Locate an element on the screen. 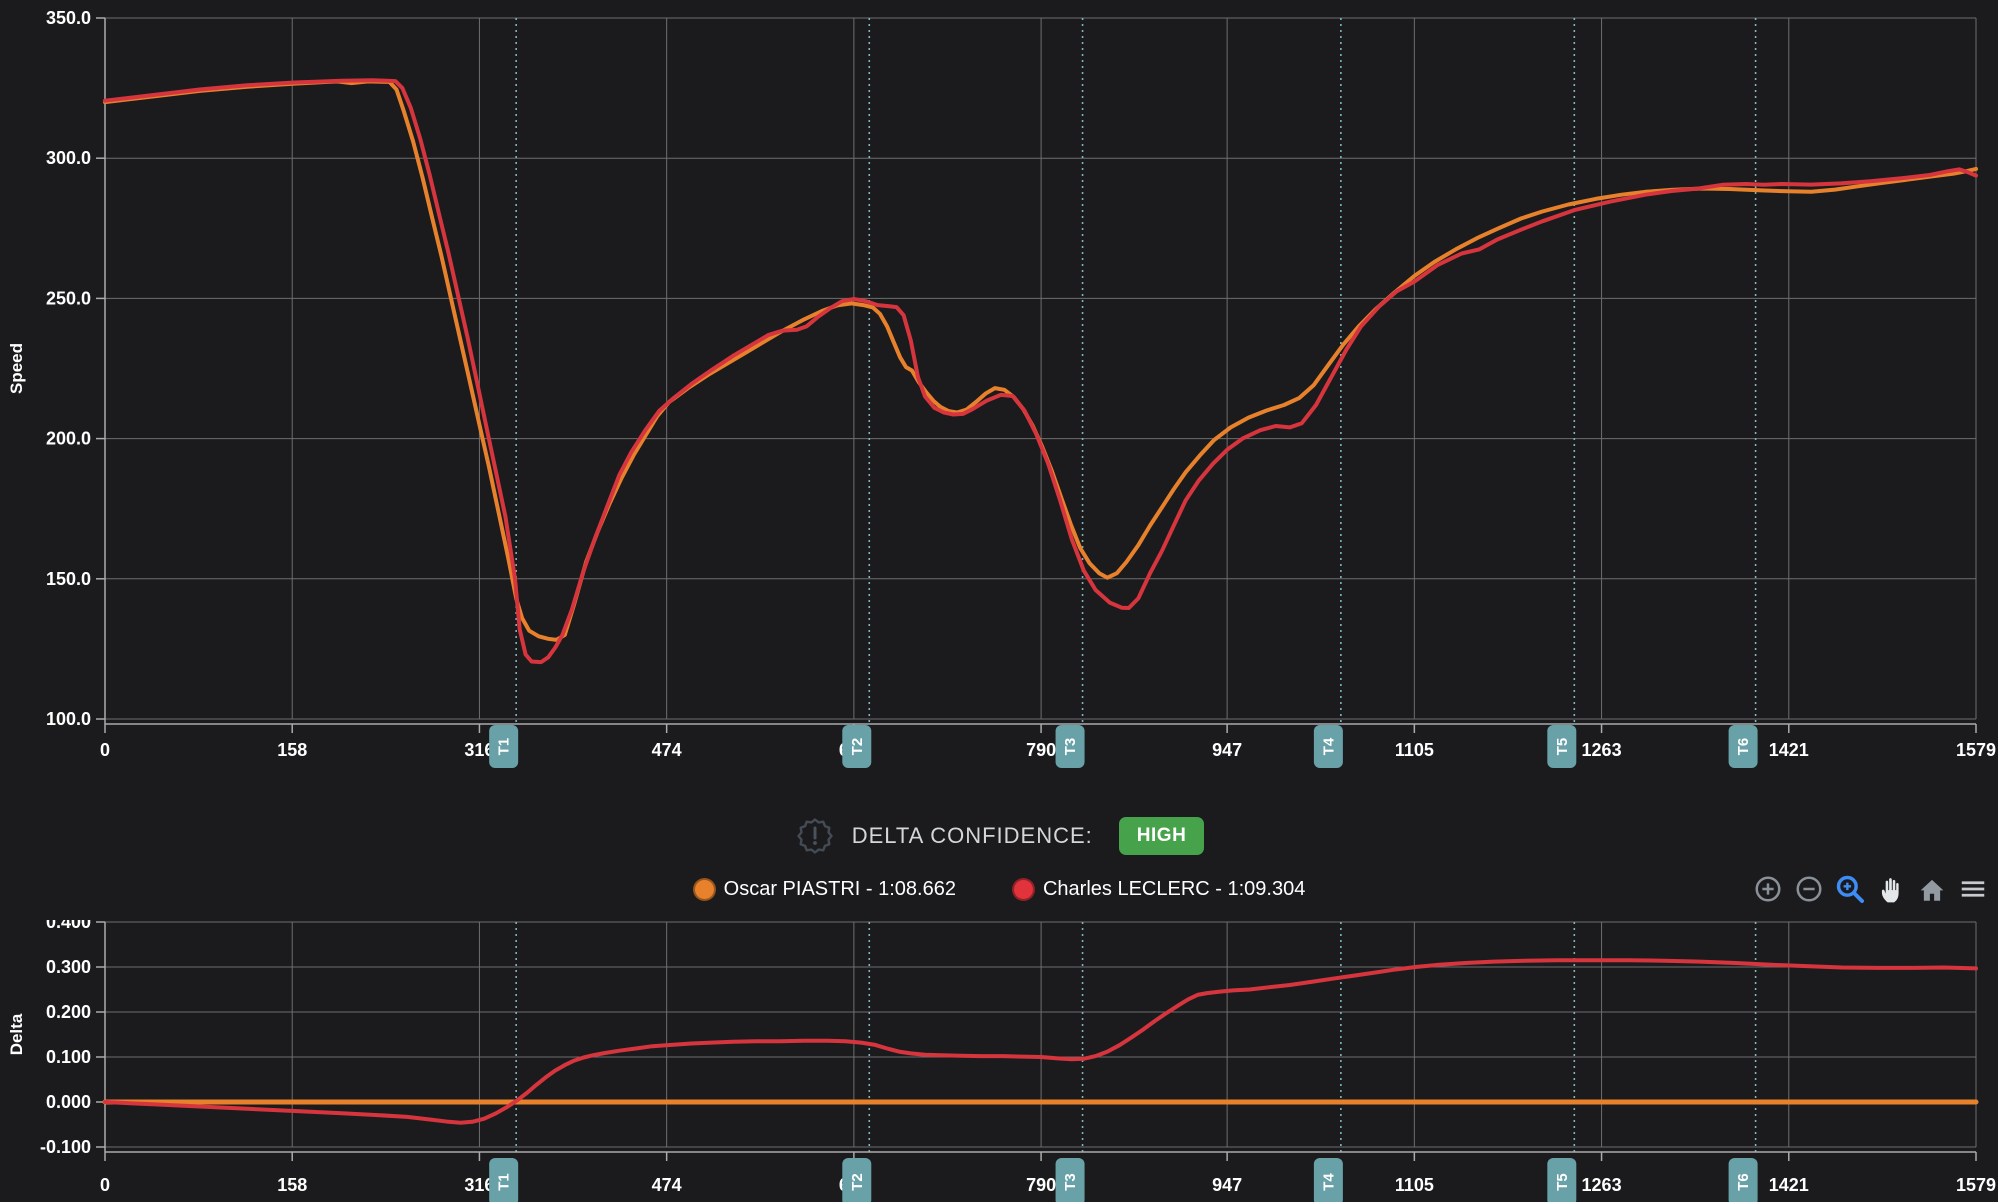 The image size is (1998, 1202). y-tick-label: 150.0 is located at coordinates (68, 579).